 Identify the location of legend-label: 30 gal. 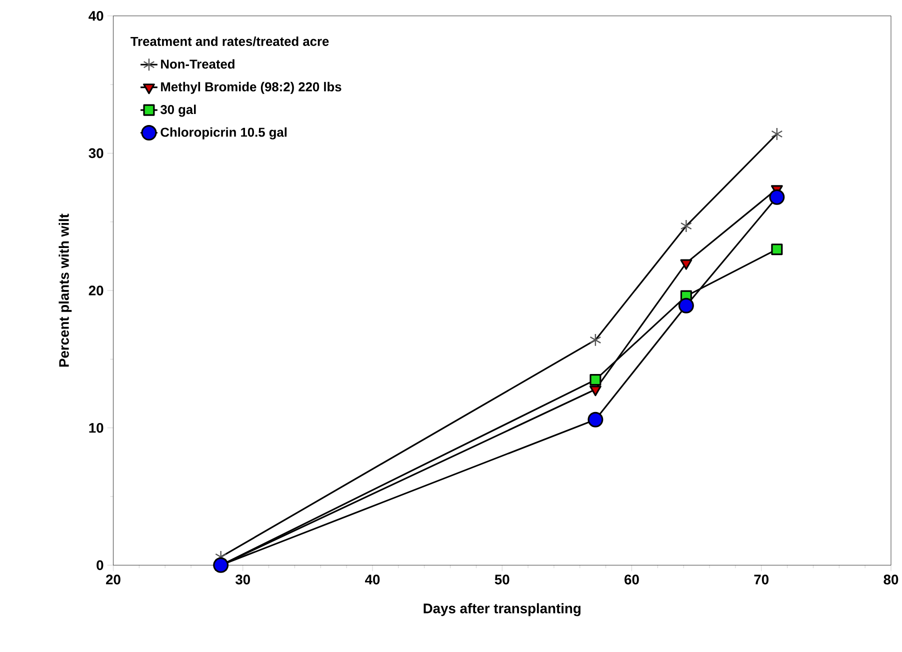
(178, 110).